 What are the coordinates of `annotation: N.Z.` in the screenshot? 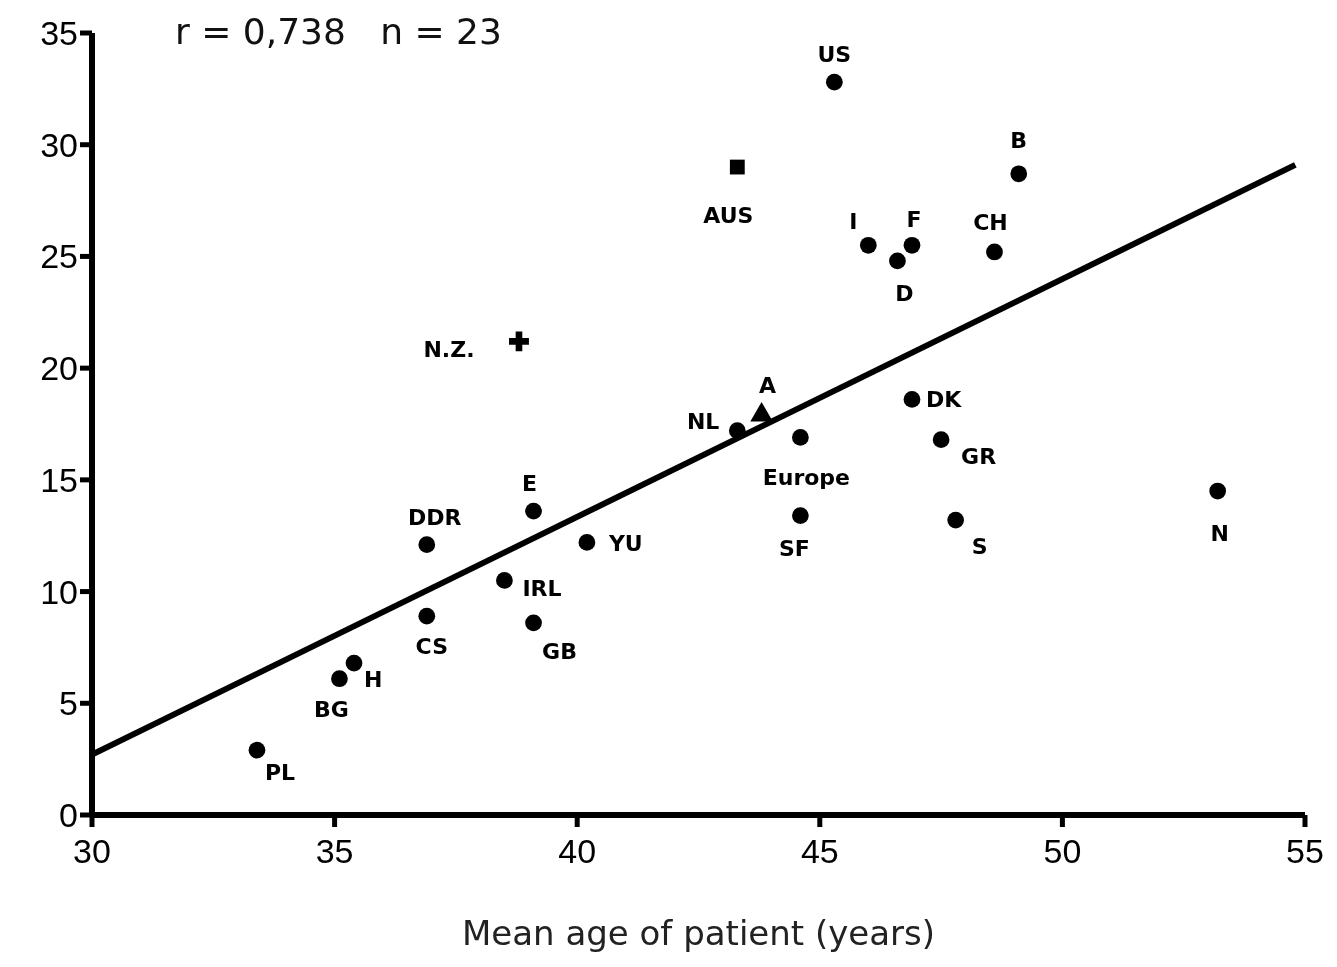 It's located at (449, 350).